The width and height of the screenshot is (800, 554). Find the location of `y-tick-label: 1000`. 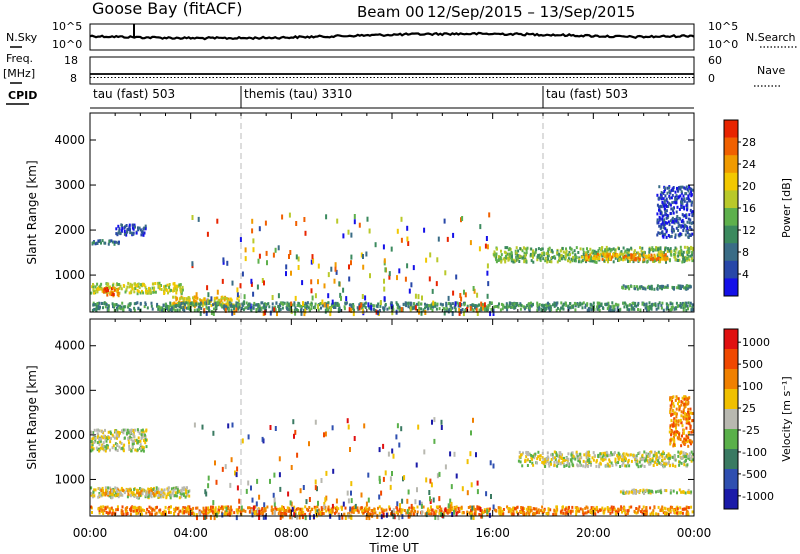

y-tick-label: 1000 is located at coordinates (69, 275).